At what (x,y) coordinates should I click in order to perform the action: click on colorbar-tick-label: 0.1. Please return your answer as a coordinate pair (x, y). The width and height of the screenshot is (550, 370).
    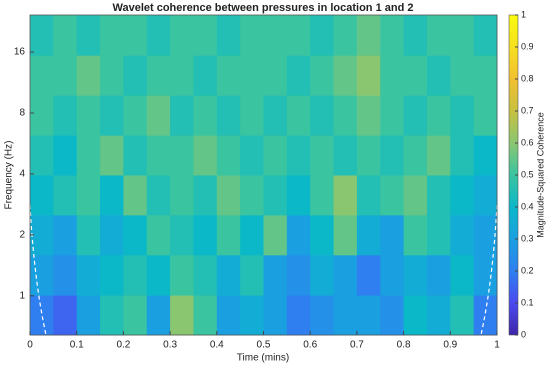
    Looking at the image, I should click on (527, 302).